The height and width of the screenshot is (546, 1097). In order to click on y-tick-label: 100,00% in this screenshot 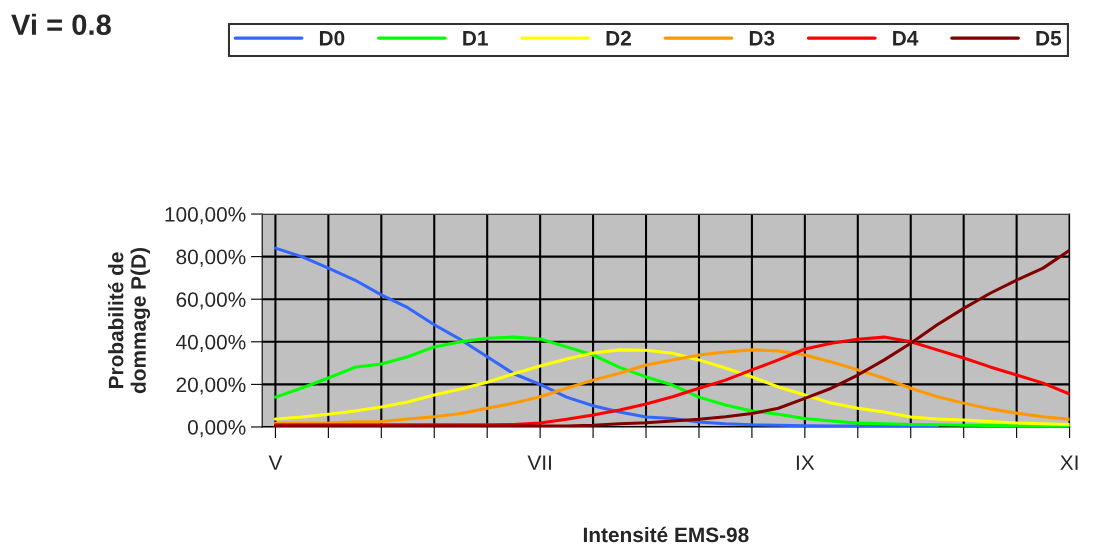, I will do `click(205, 216)`.